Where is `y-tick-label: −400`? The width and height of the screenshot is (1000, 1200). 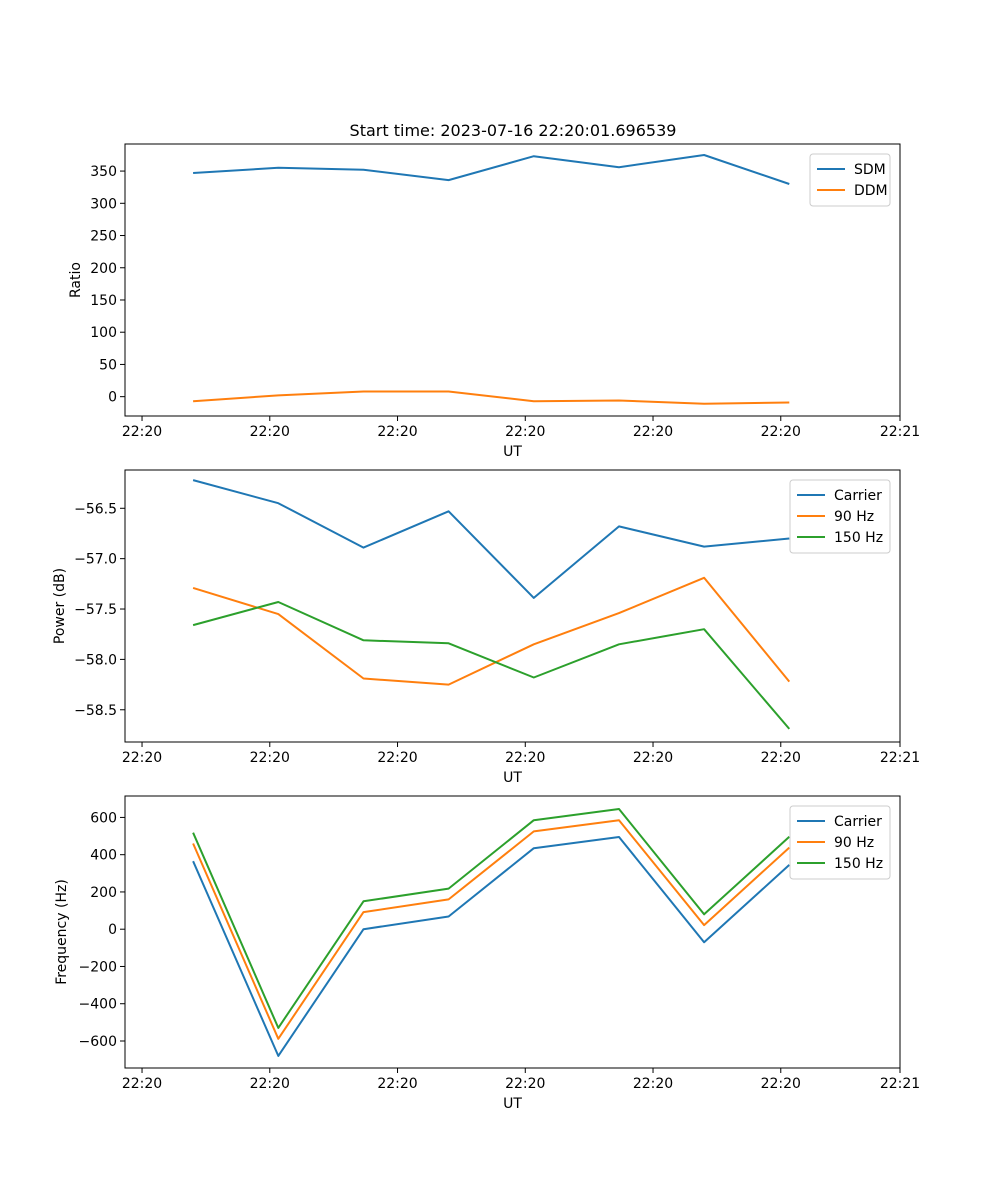 y-tick-label: −400 is located at coordinates (98, 1005).